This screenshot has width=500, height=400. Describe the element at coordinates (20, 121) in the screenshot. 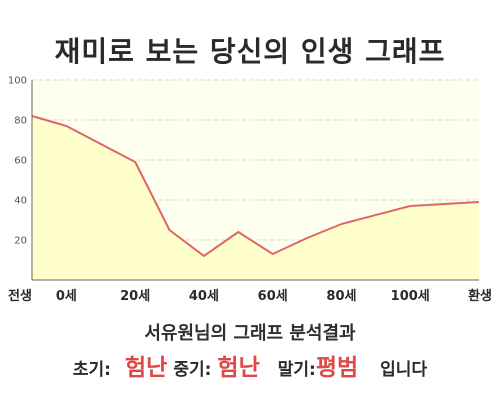

I see `y-tick-label: 80` at that location.